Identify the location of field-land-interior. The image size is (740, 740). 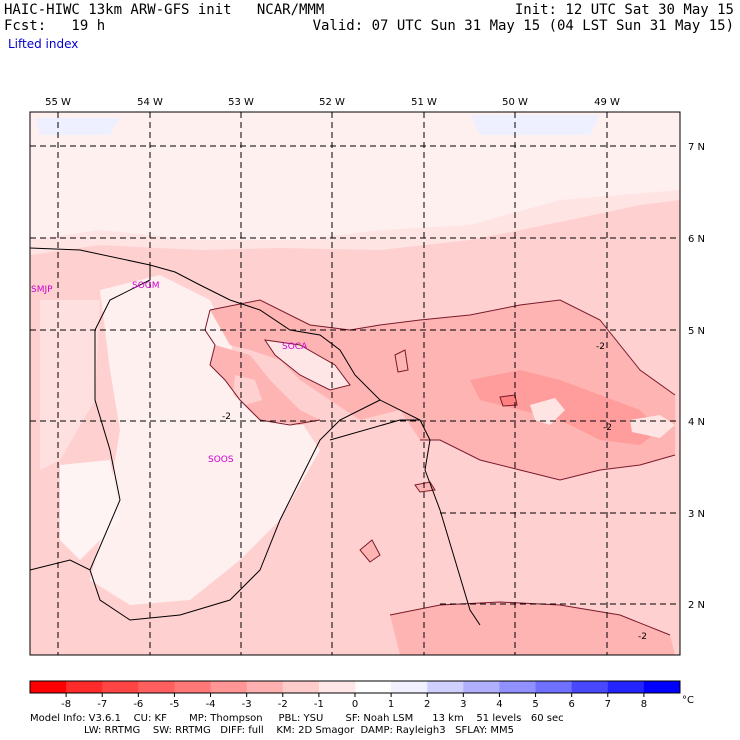
(205, 440).